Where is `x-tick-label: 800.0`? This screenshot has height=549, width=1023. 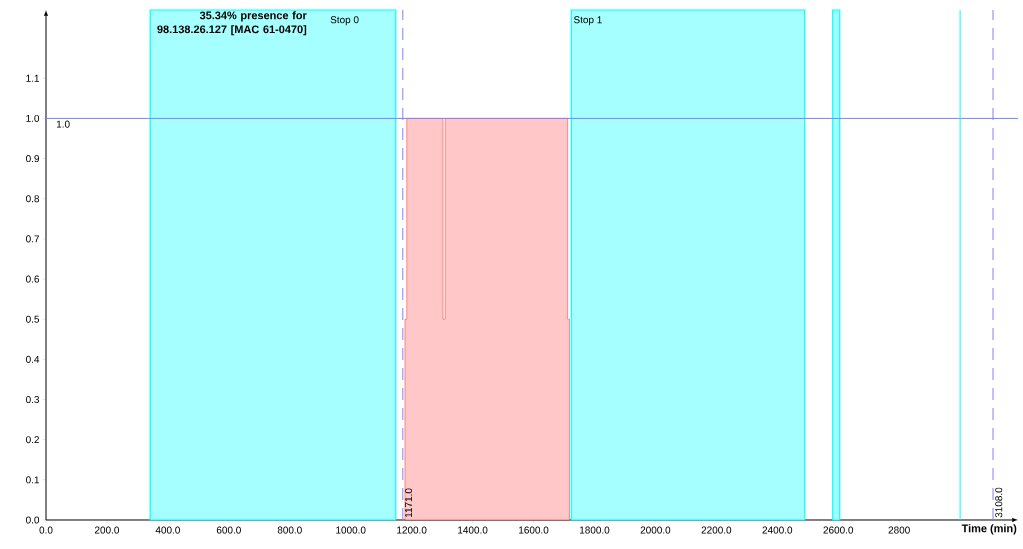
x-tick-label: 800.0 is located at coordinates (289, 530).